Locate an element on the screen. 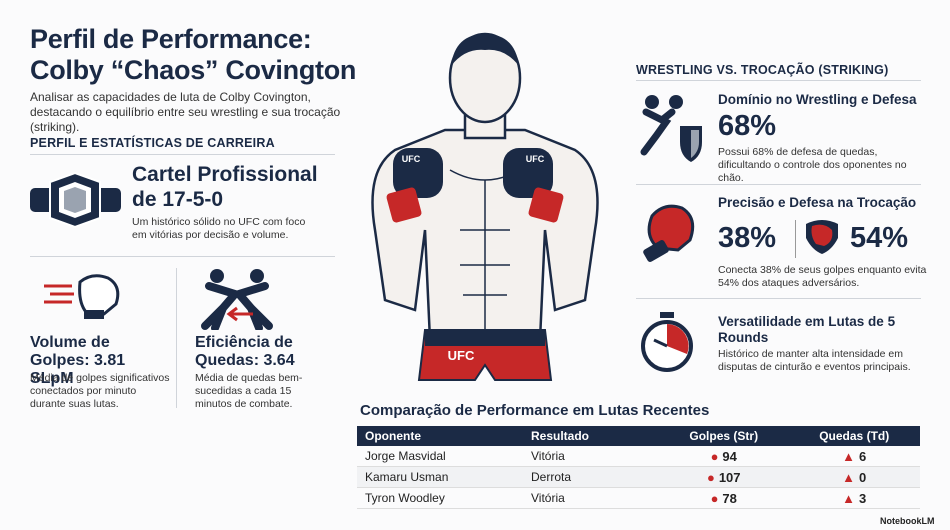 The width and height of the screenshot is (950, 530). table-cell: Kamaru Usman is located at coordinates (440, 477).